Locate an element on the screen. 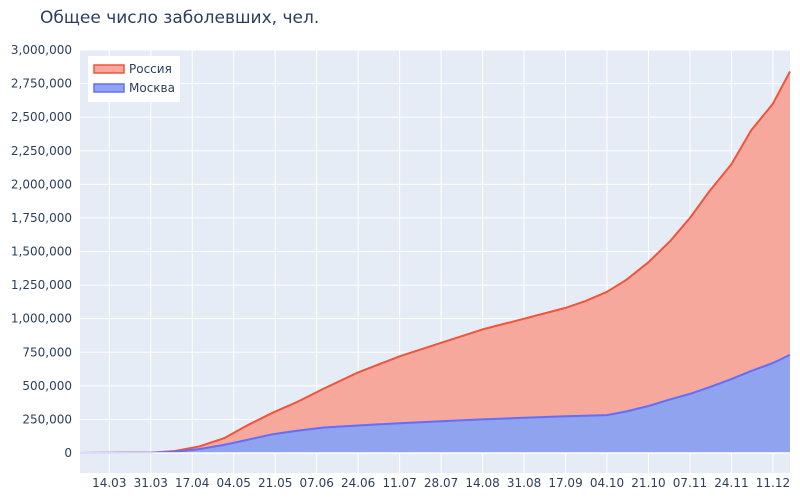 Image resolution: width=800 pixels, height=500 pixels. legend: Россия Москва is located at coordinates (134, 79).